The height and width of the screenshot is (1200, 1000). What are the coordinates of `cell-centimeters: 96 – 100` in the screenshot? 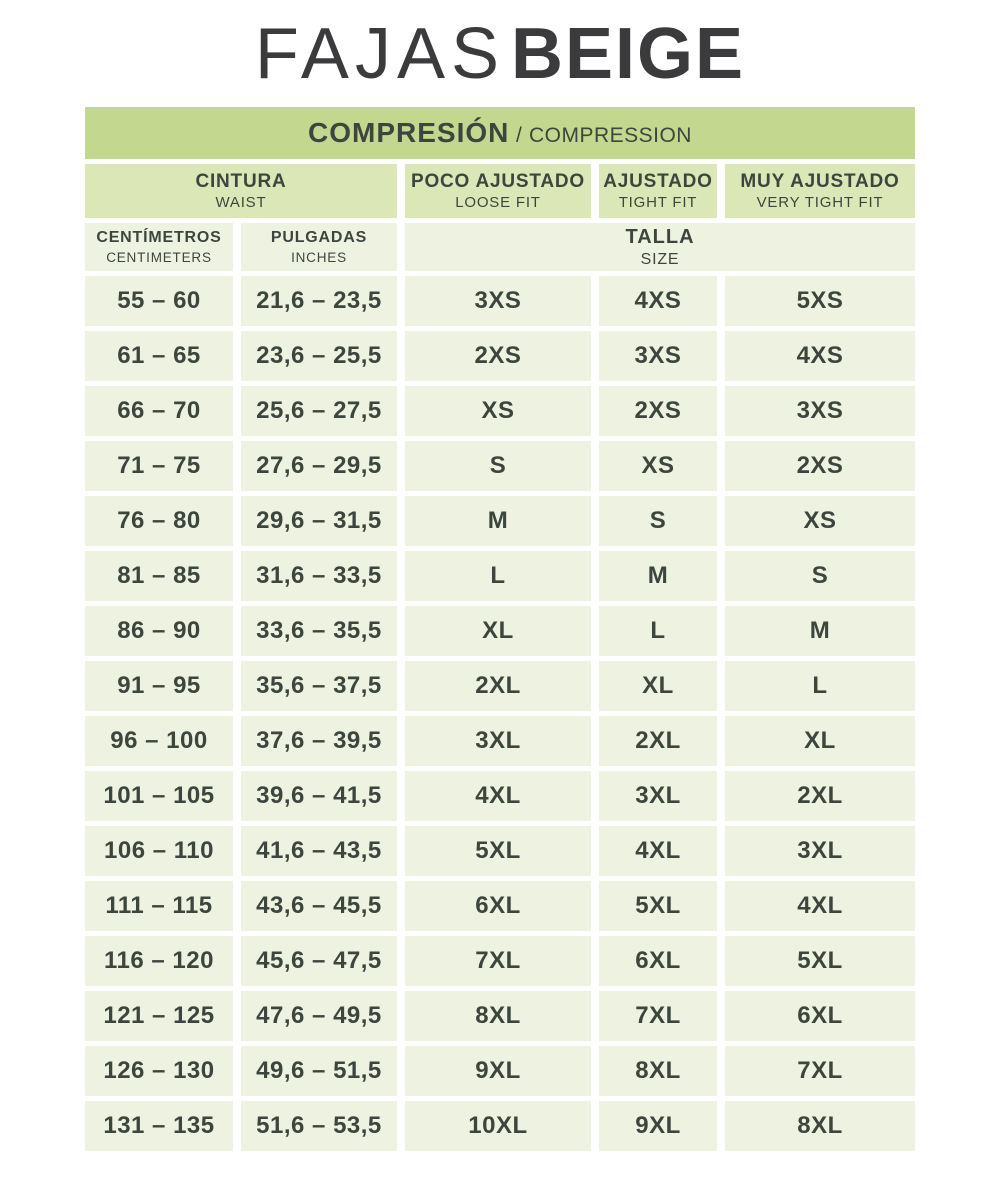 It's located at (158, 741).